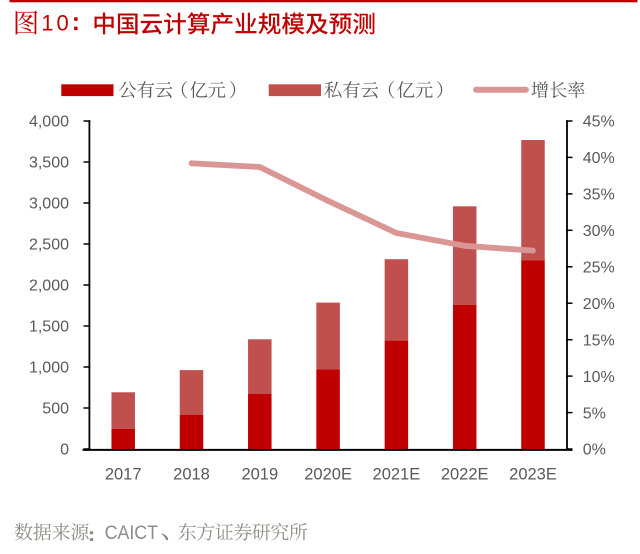  Describe the element at coordinates (123, 475) in the screenshot. I see `svg-text: 2017` at that location.